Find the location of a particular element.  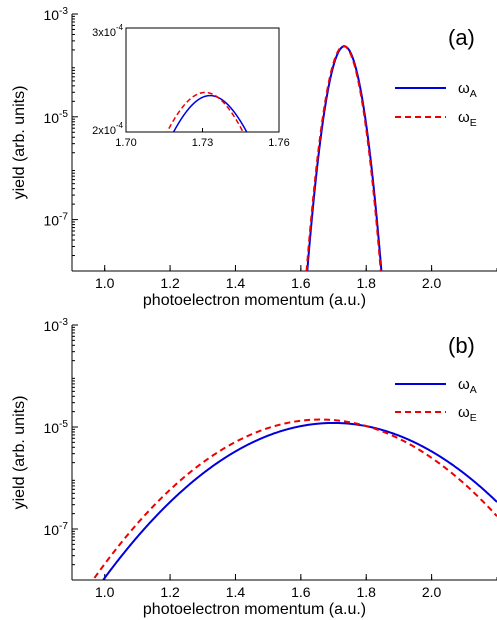

inset-x-tick-label: 1.76 is located at coordinates (278, 143).